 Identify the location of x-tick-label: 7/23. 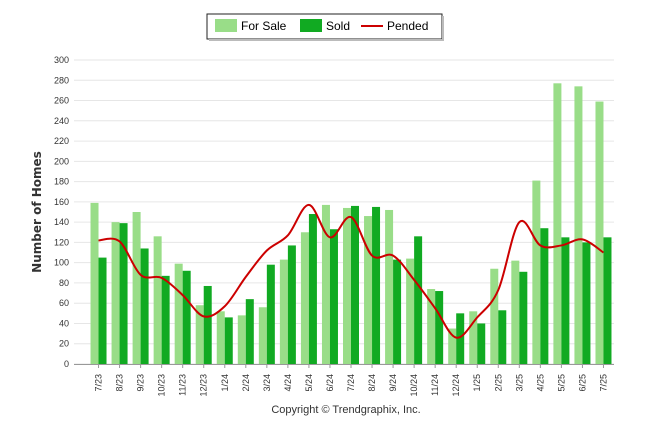
(99, 383).